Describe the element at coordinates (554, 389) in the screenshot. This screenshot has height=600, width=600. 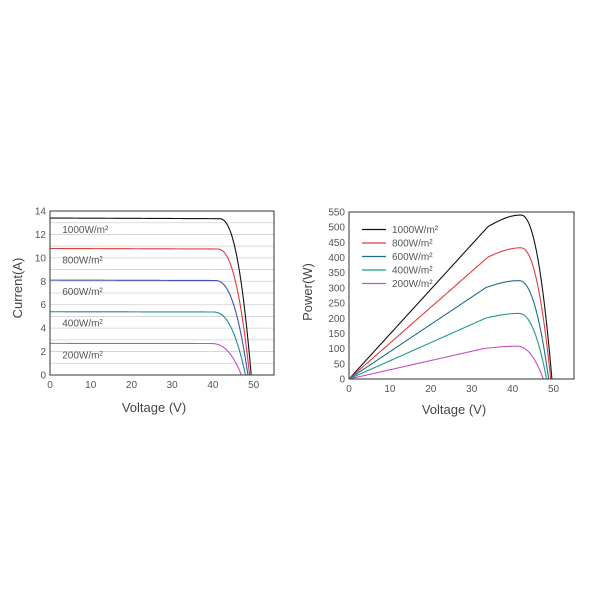
I see `pv-x-tick-label: 50` at that location.